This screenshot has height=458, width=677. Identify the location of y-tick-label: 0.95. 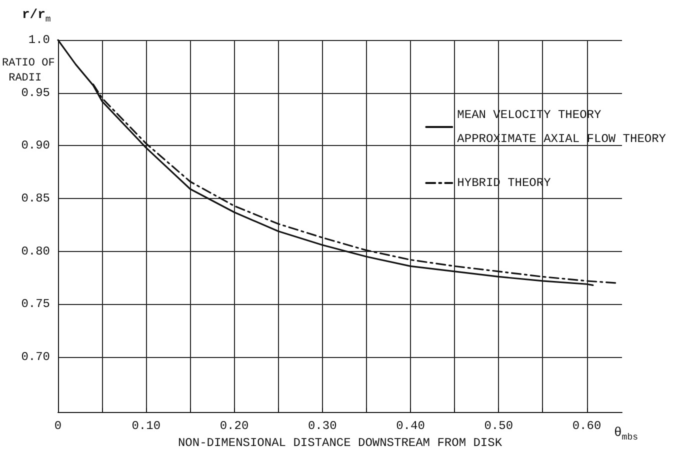
(35, 93).